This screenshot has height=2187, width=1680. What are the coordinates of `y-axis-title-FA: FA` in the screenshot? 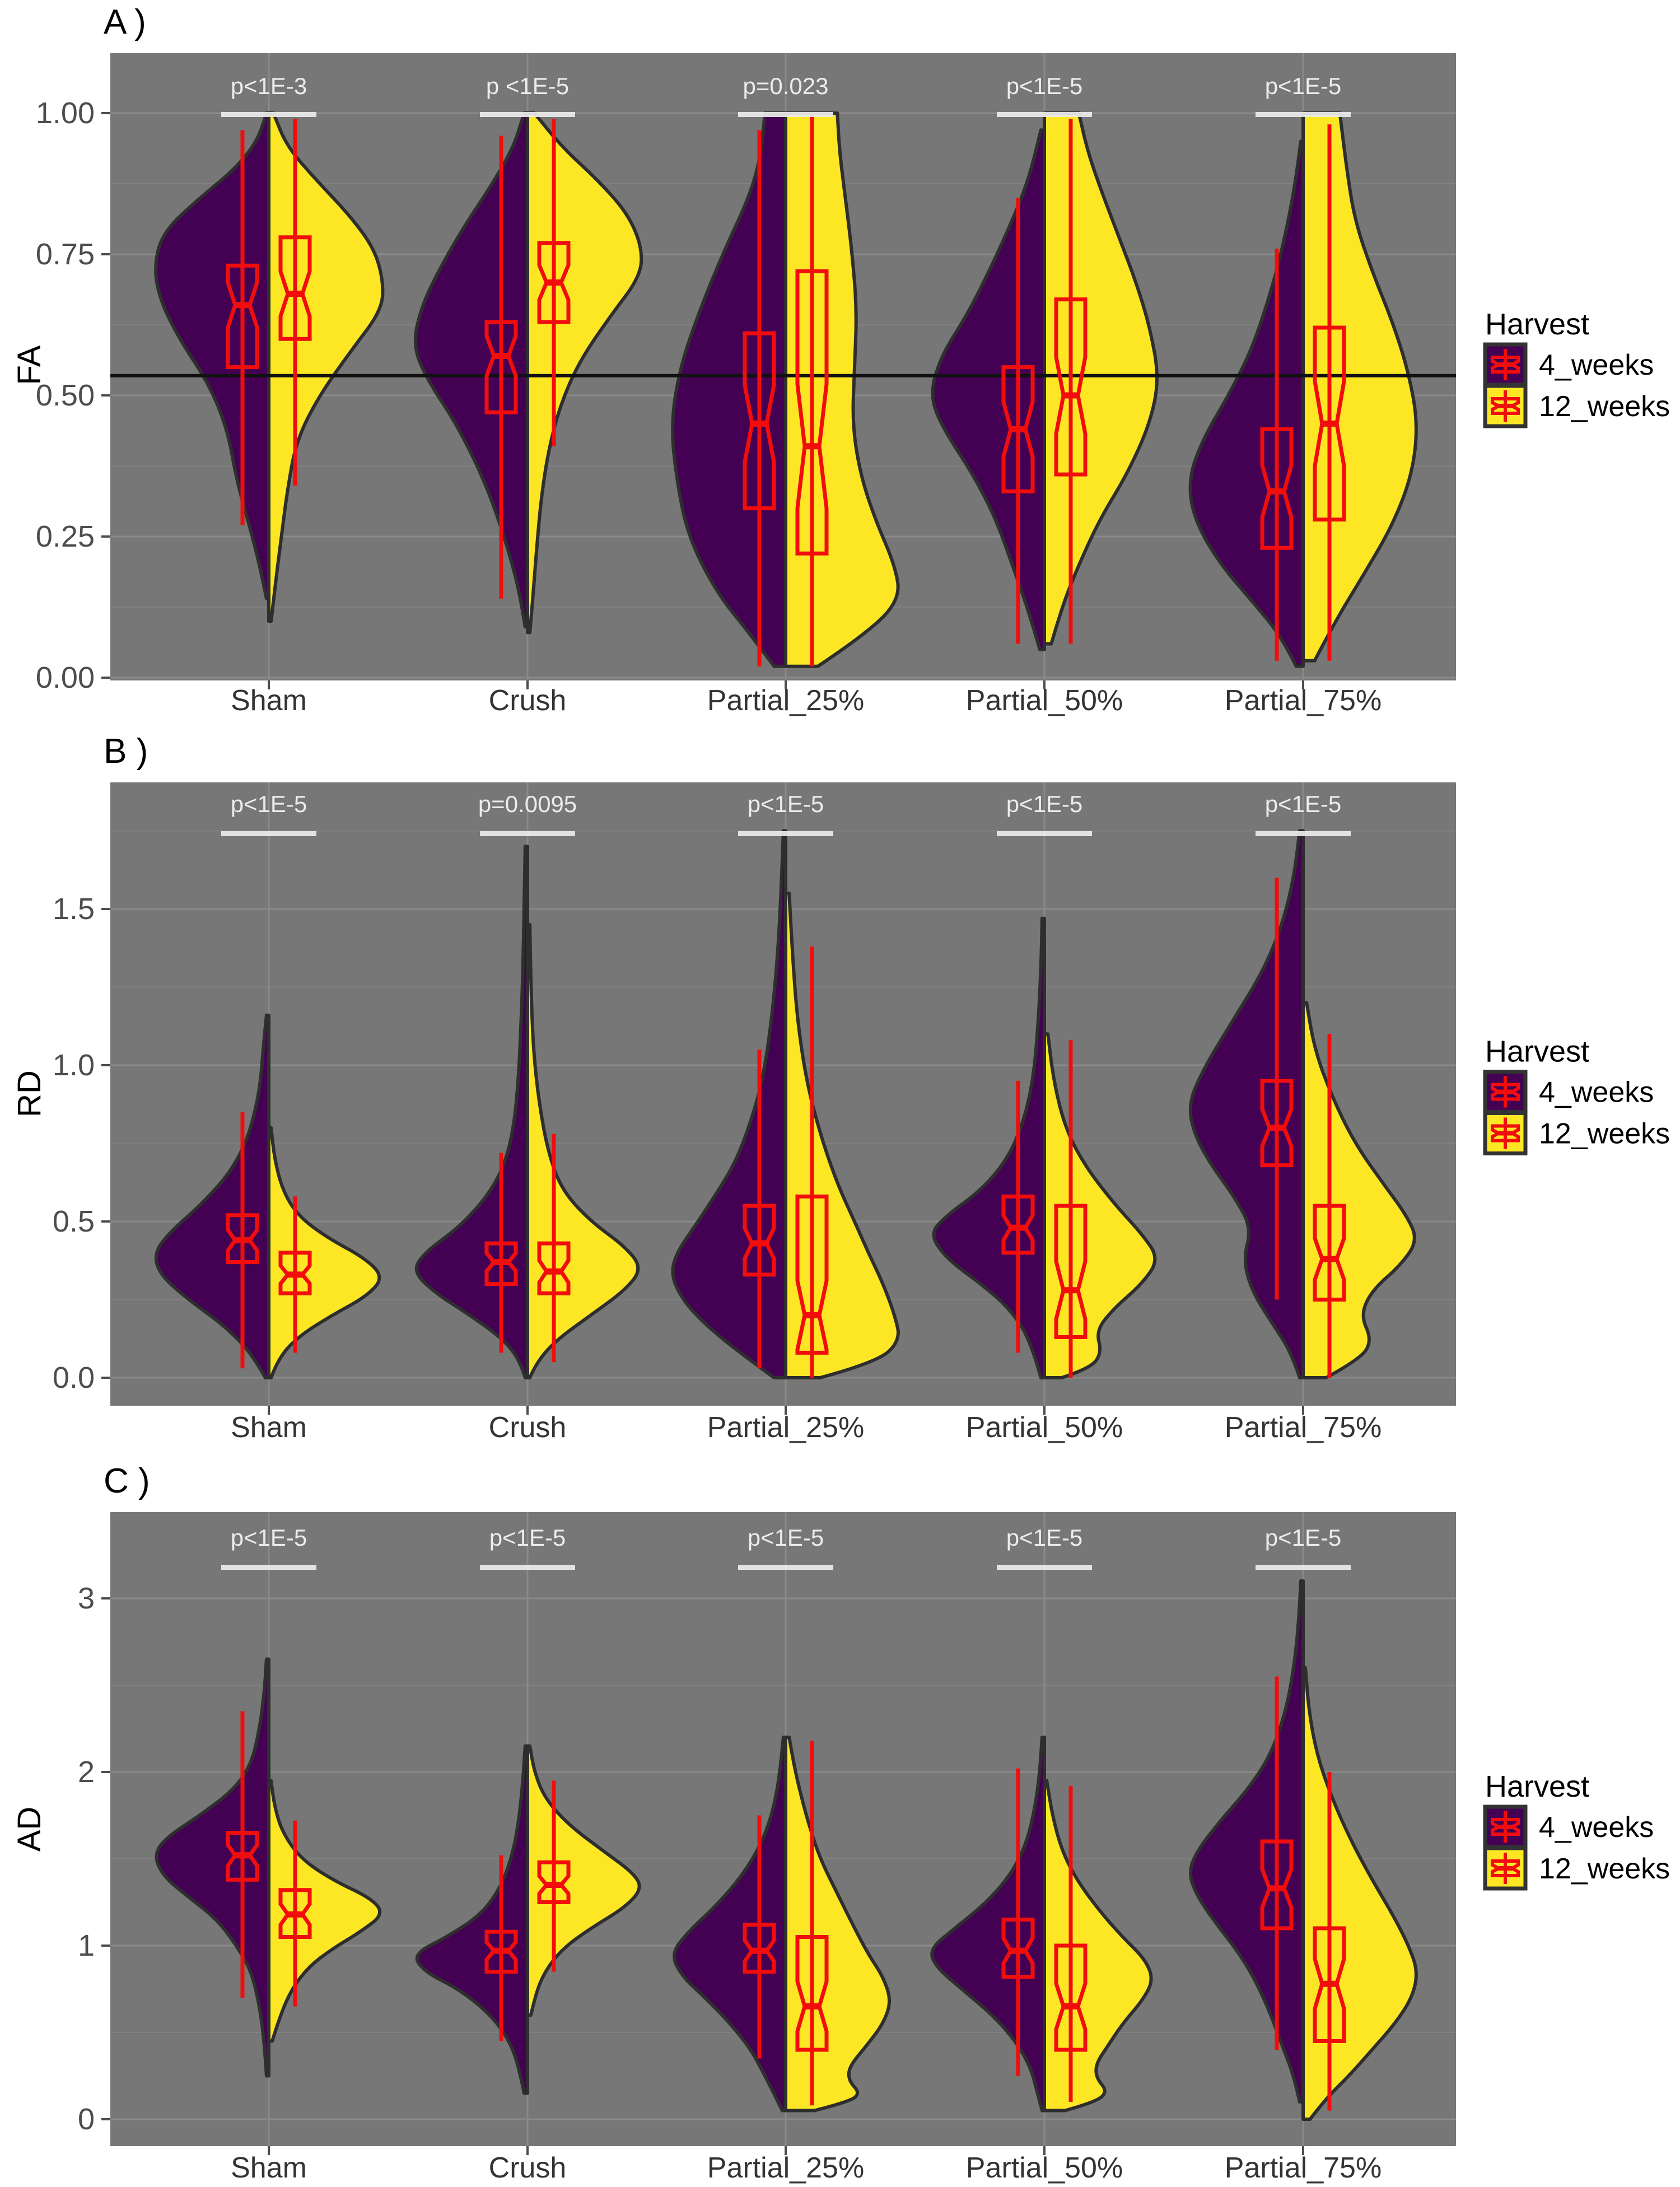 It's located at (30, 365).